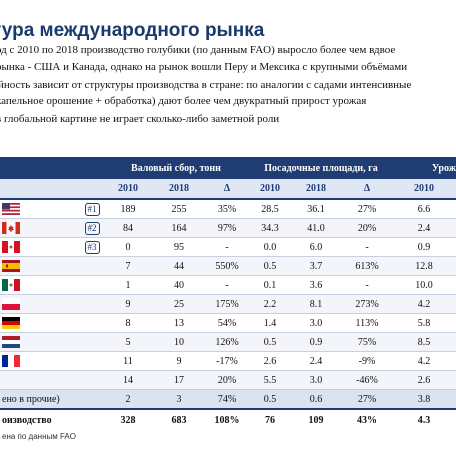 The image size is (456, 456). Describe the element at coordinates (270, 304) in the screenshot. I see `table-cell: 2.2` at that location.